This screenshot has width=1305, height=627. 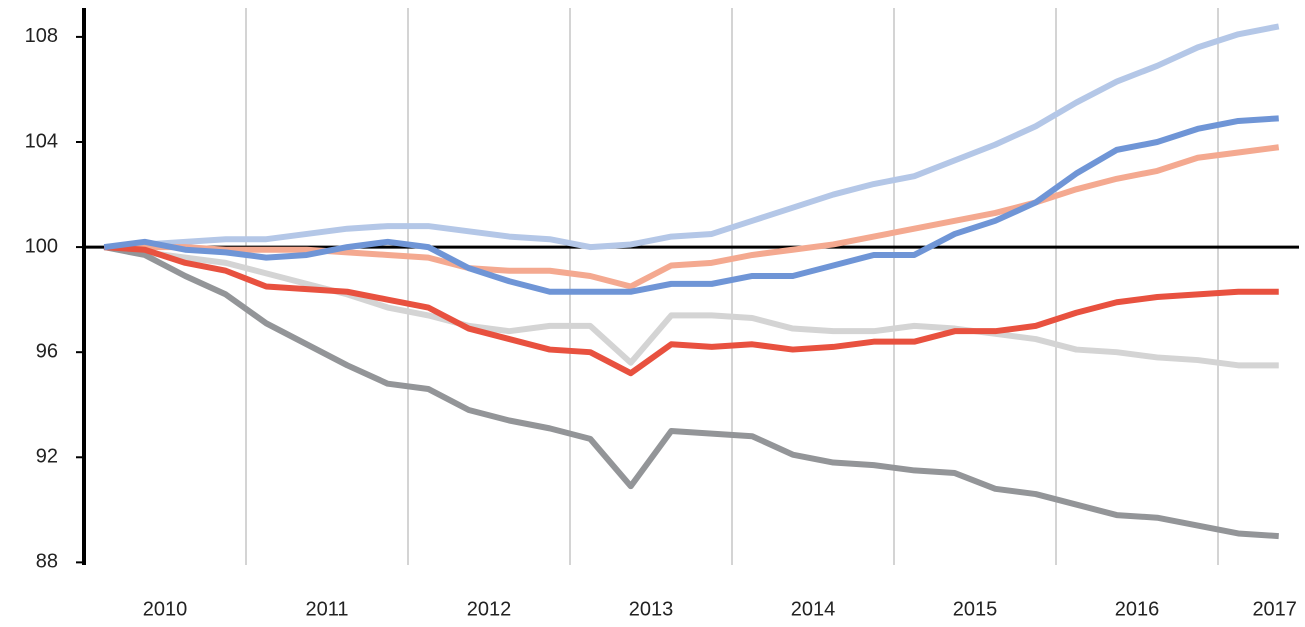 What do you see at coordinates (41, 36) in the screenshot?
I see `y-tick-label: 108` at bounding box center [41, 36].